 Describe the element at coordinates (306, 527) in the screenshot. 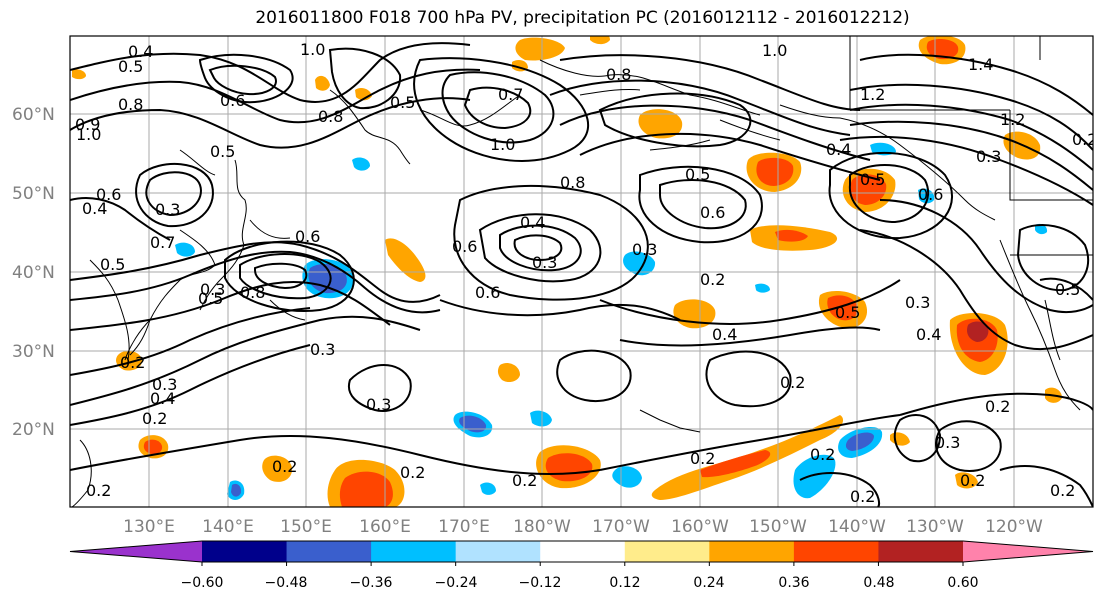

I see `lon-label: 150°E` at that location.